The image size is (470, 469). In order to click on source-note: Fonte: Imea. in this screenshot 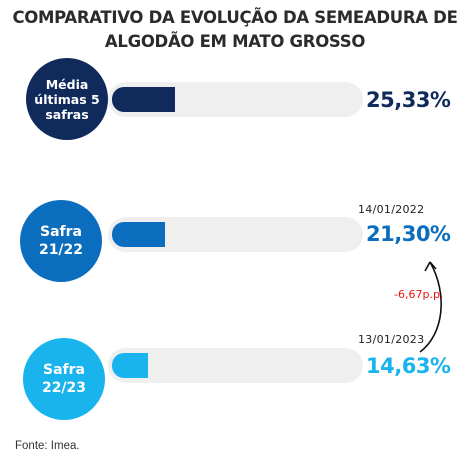, I will do `click(47, 446)`.